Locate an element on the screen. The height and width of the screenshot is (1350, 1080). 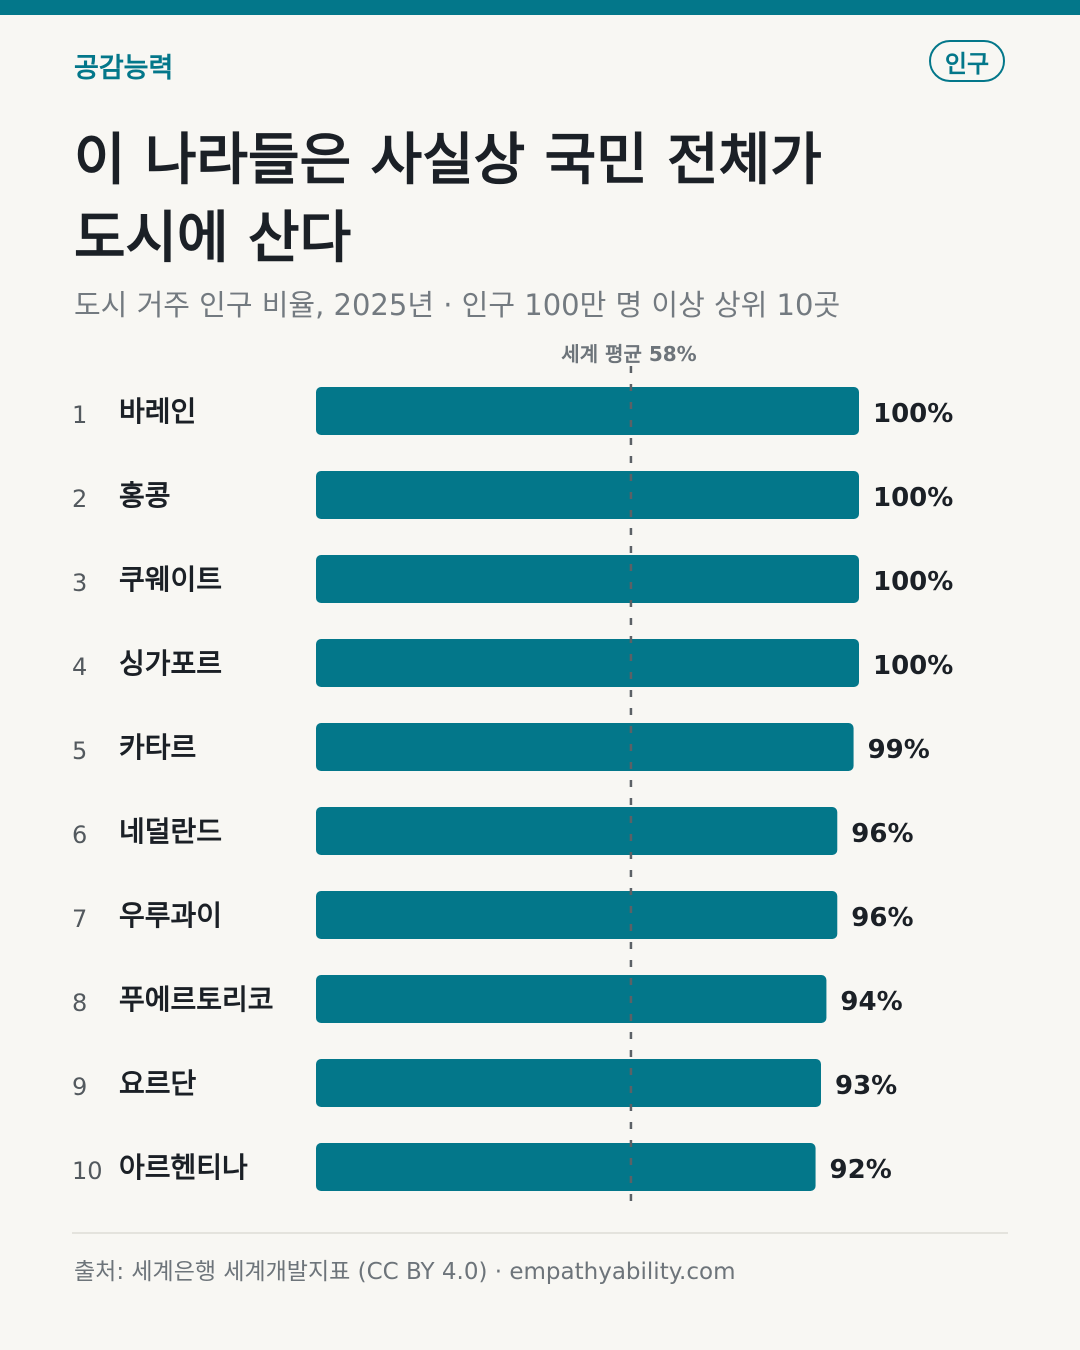
country-label: 카타르 is located at coordinates (157, 747).